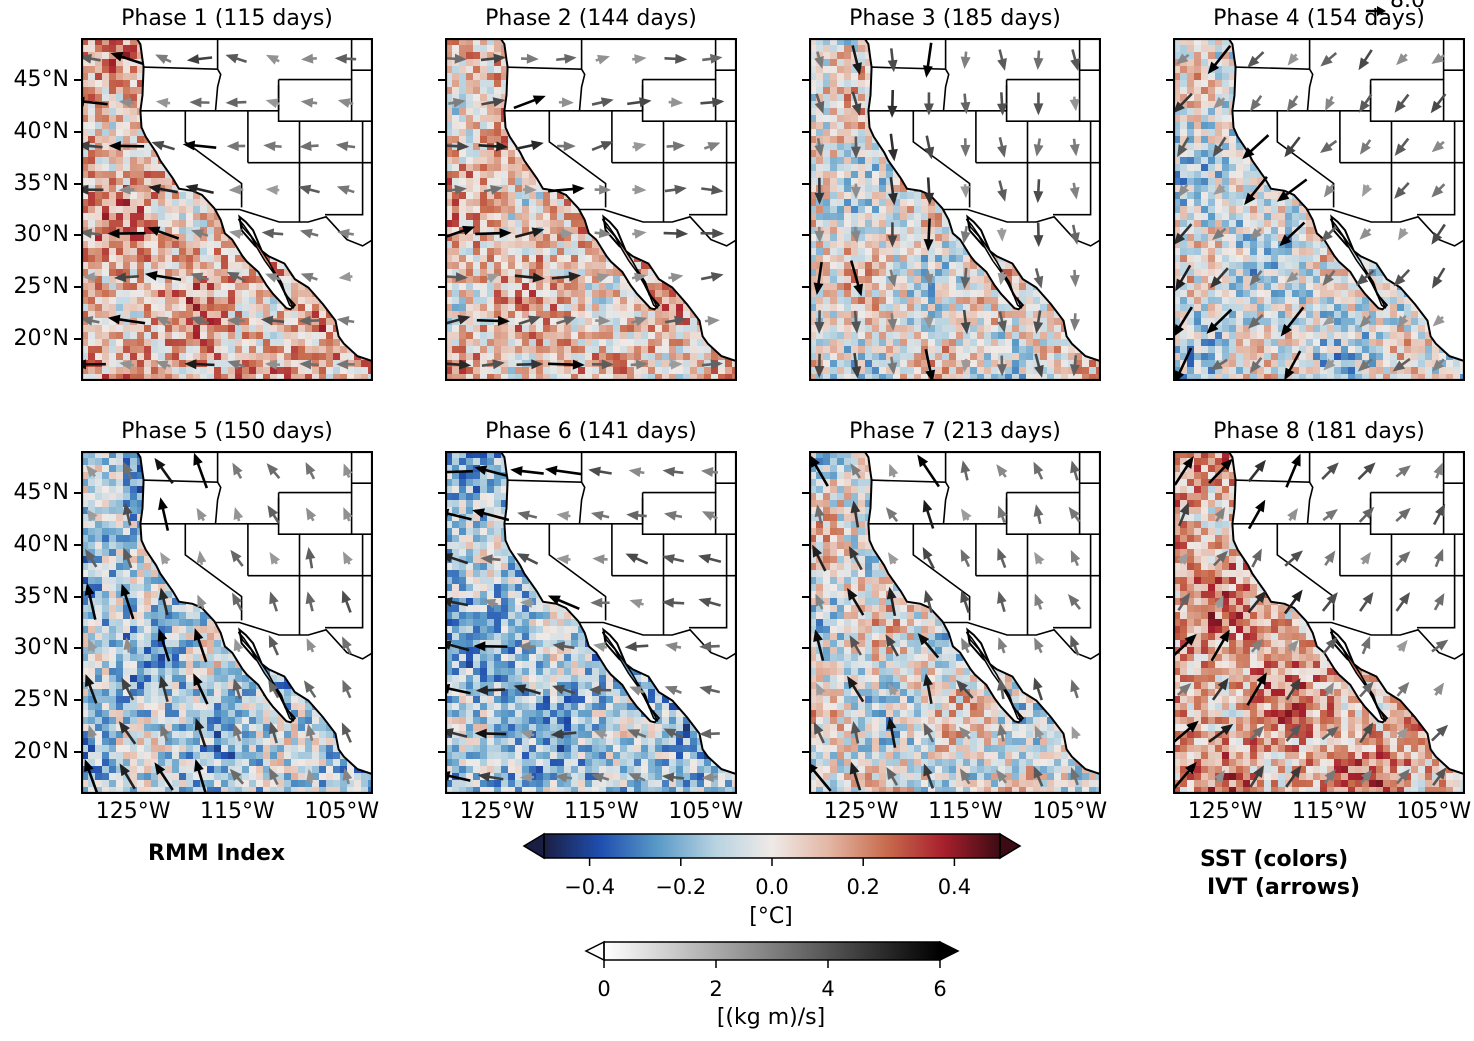 This screenshot has width=1474, height=1041. What do you see at coordinates (716, 989) in the screenshot?
I see `ivt-colorbar-tick-label: 2` at bounding box center [716, 989].